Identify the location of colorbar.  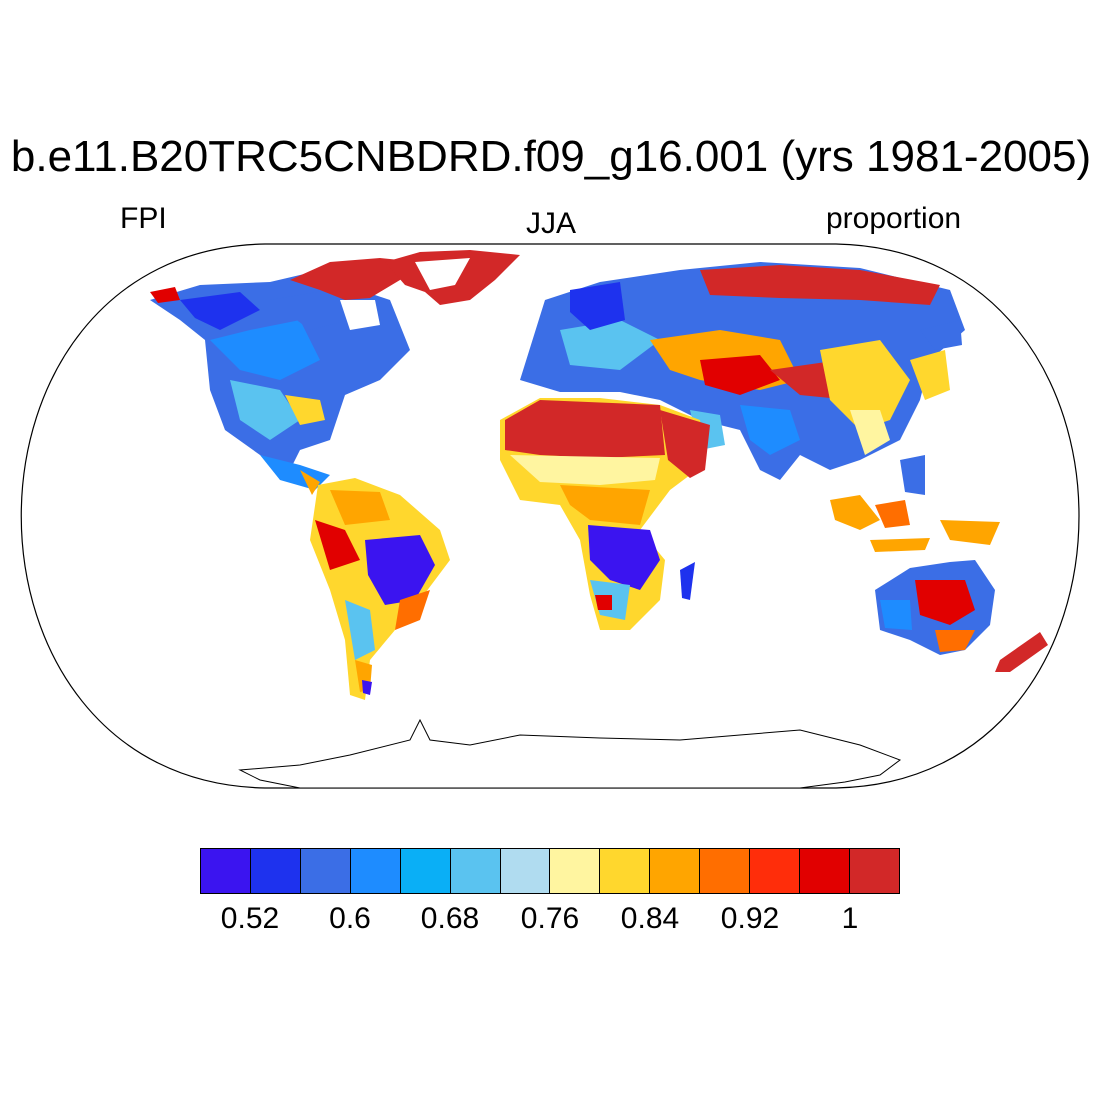
(550, 871).